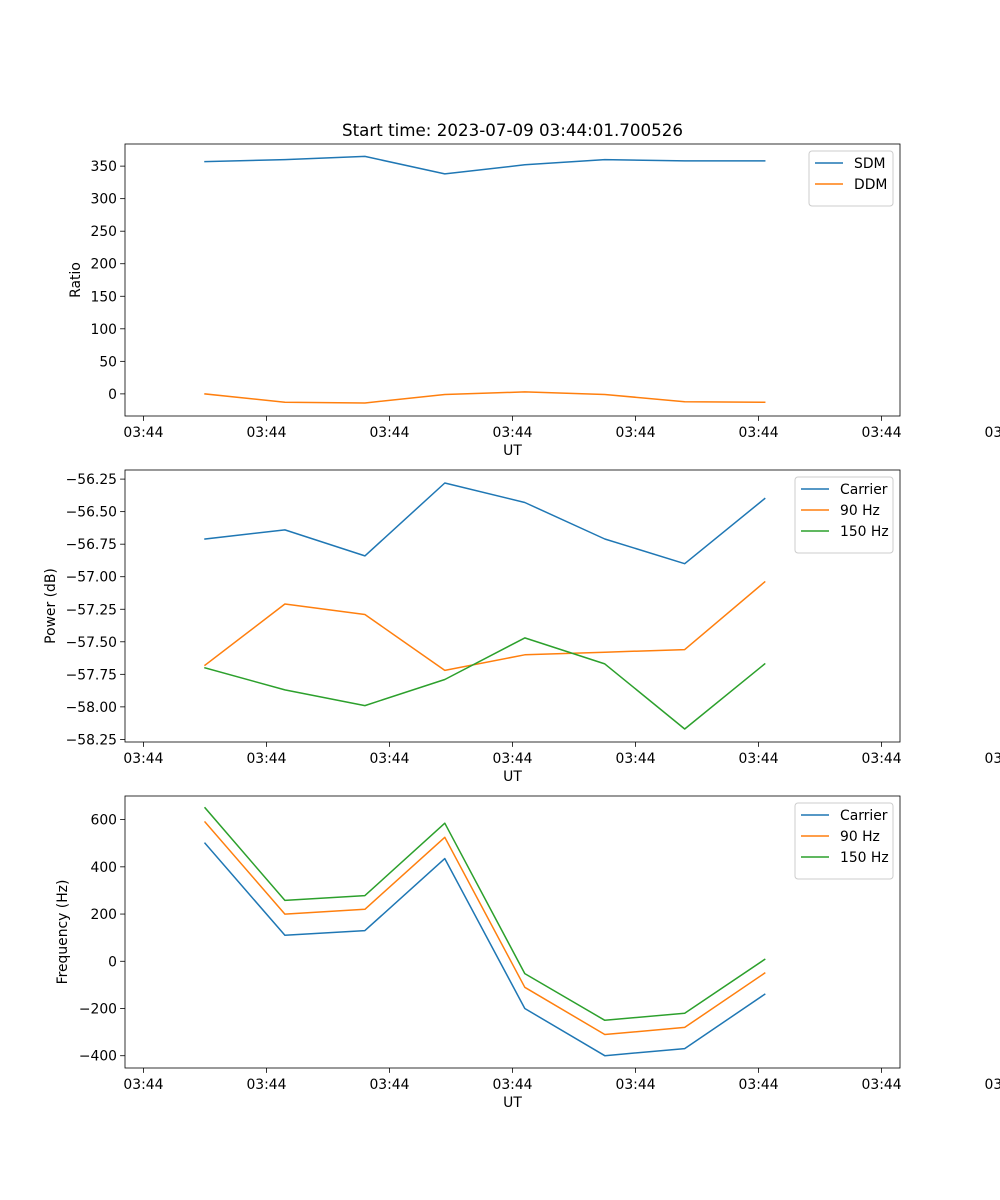 Image resolution: width=1000 pixels, height=1200 pixels. Describe the element at coordinates (91, 708) in the screenshot. I see `y-tick-label: −58.00` at that location.